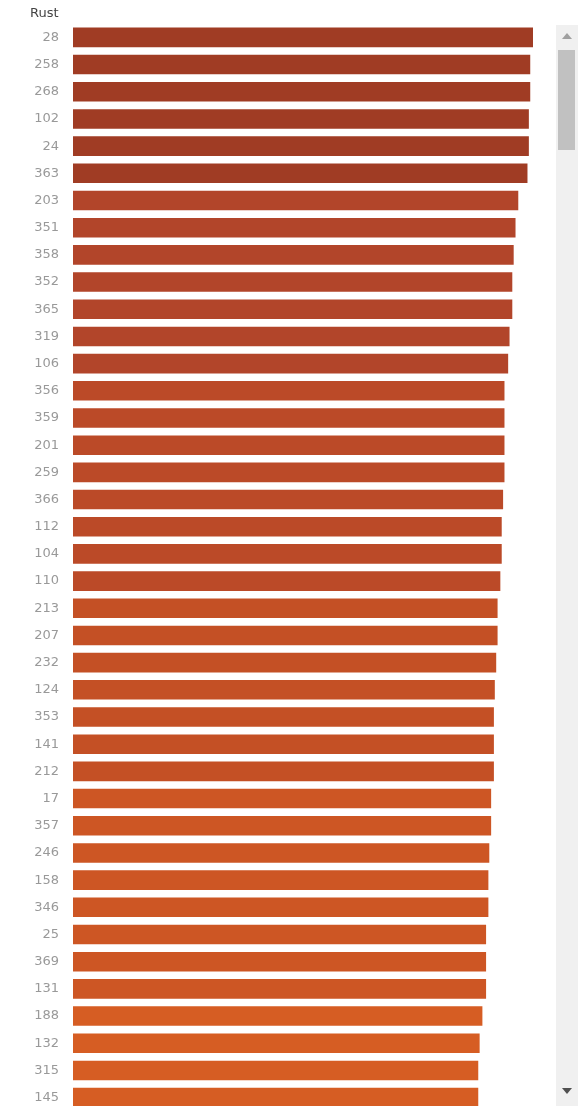 The image size is (583, 1106). Describe the element at coordinates (50, 933) in the screenshot. I see `y-tick-label: 25` at that location.